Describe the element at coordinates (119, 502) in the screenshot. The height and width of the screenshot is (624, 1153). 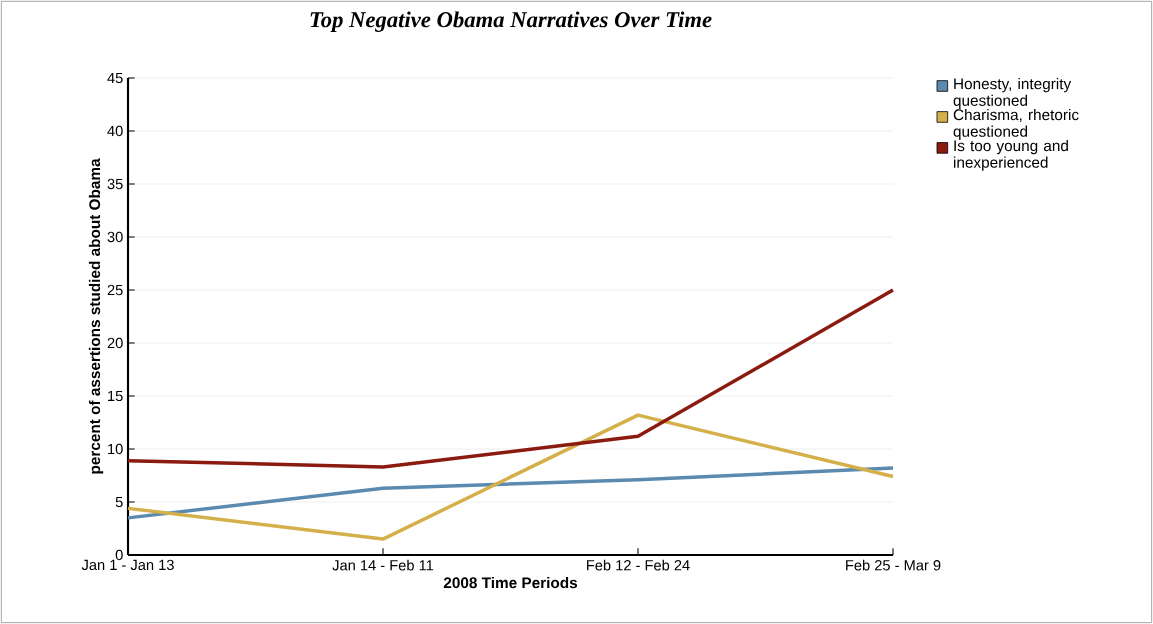
I see `y-tick-label: 5` at that location.